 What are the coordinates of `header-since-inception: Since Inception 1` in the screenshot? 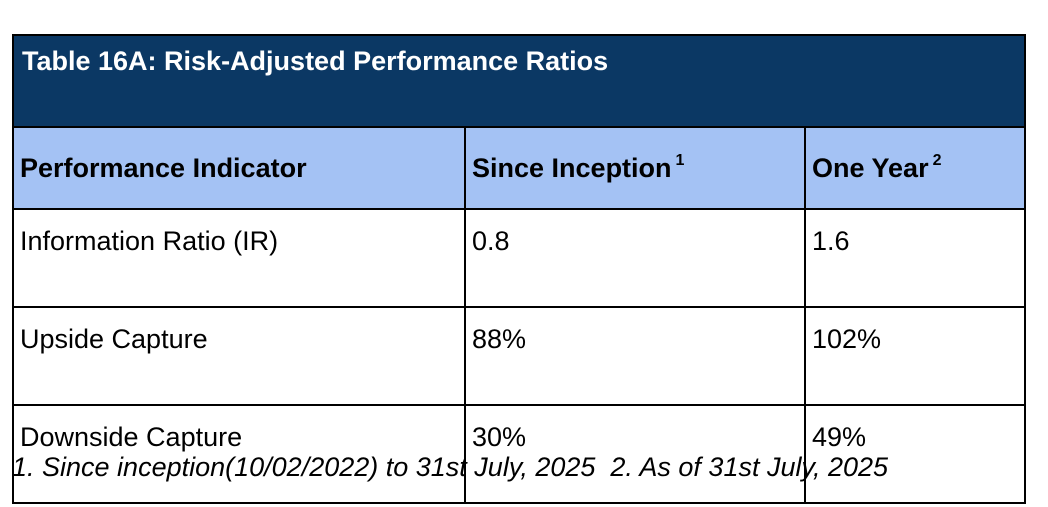 It's located at (635, 168).